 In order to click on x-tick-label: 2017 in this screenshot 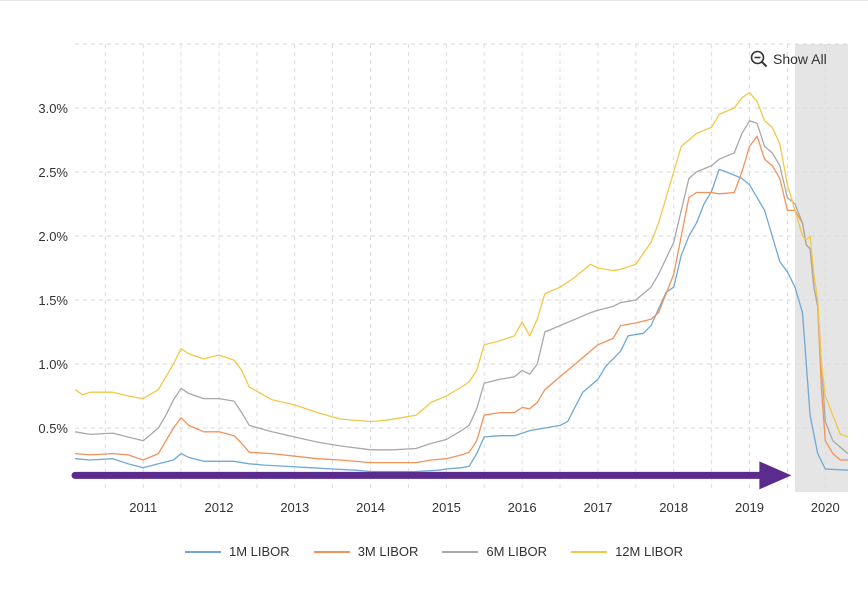, I will do `click(597, 507)`.